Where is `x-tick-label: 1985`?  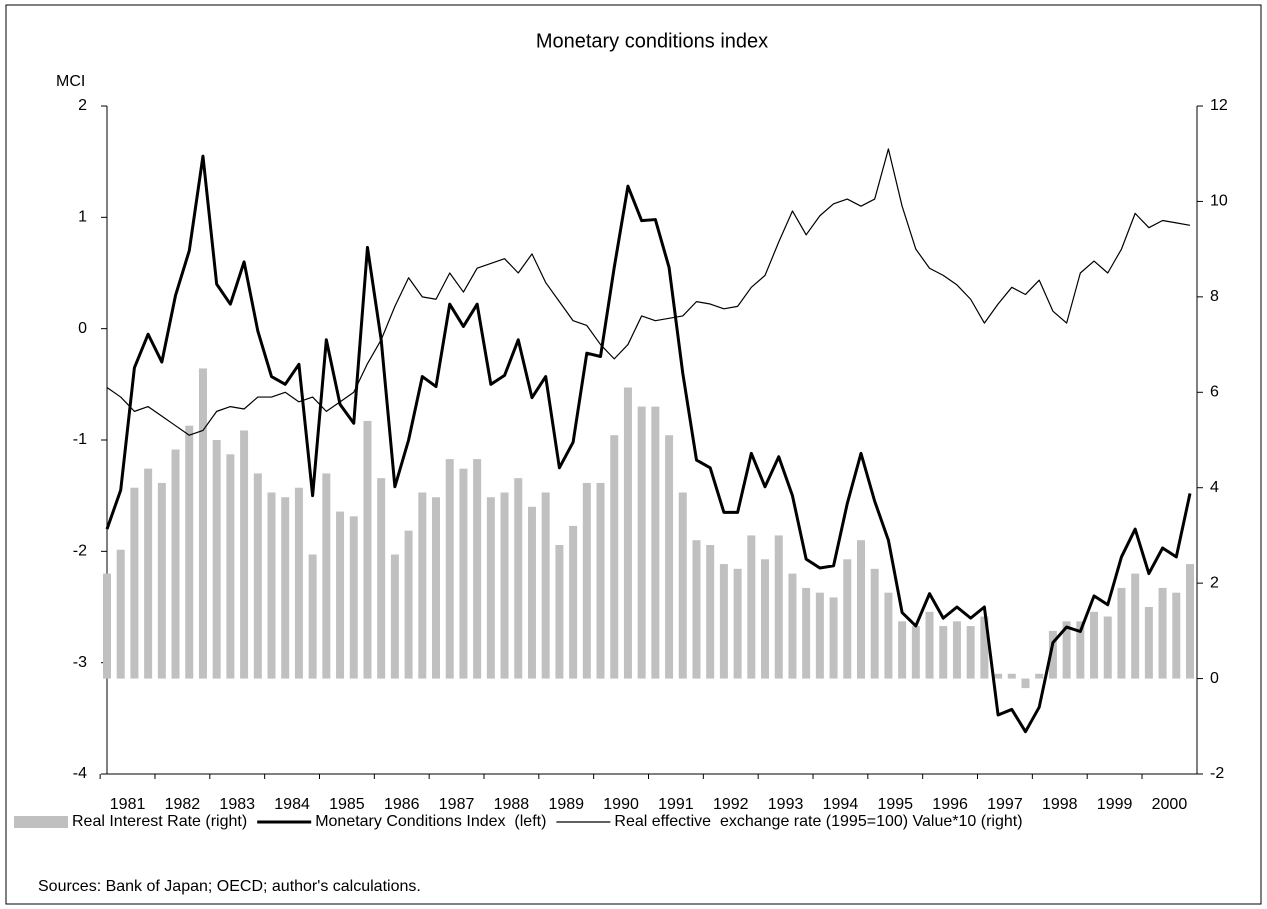 x-tick-label: 1985 is located at coordinates (347, 804).